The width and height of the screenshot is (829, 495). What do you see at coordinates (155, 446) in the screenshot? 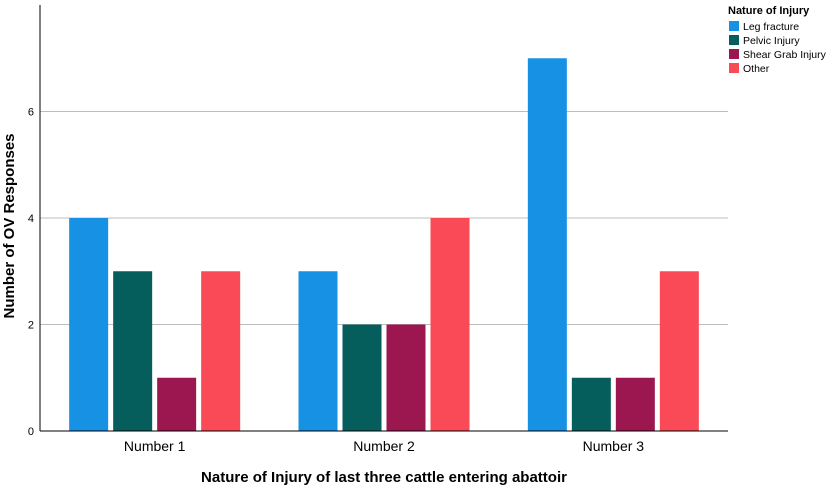
I see `x-tick-label: Number 1` at bounding box center [155, 446].